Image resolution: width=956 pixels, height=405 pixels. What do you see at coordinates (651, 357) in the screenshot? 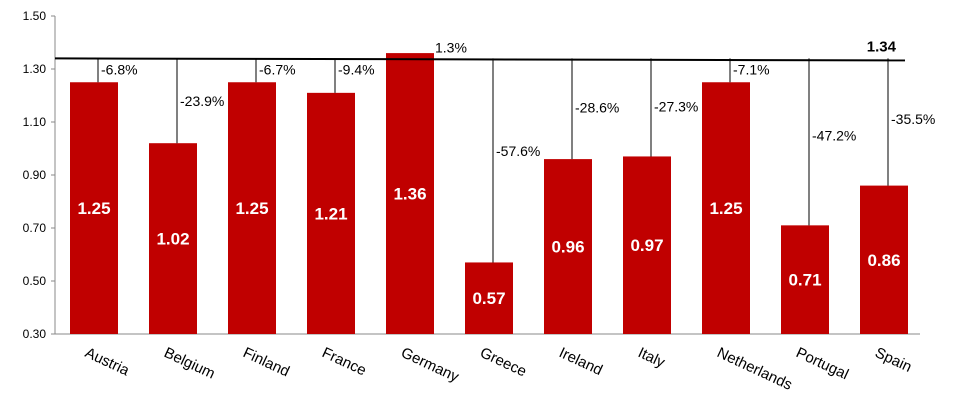
I see `category-label: Italy` at bounding box center [651, 357].